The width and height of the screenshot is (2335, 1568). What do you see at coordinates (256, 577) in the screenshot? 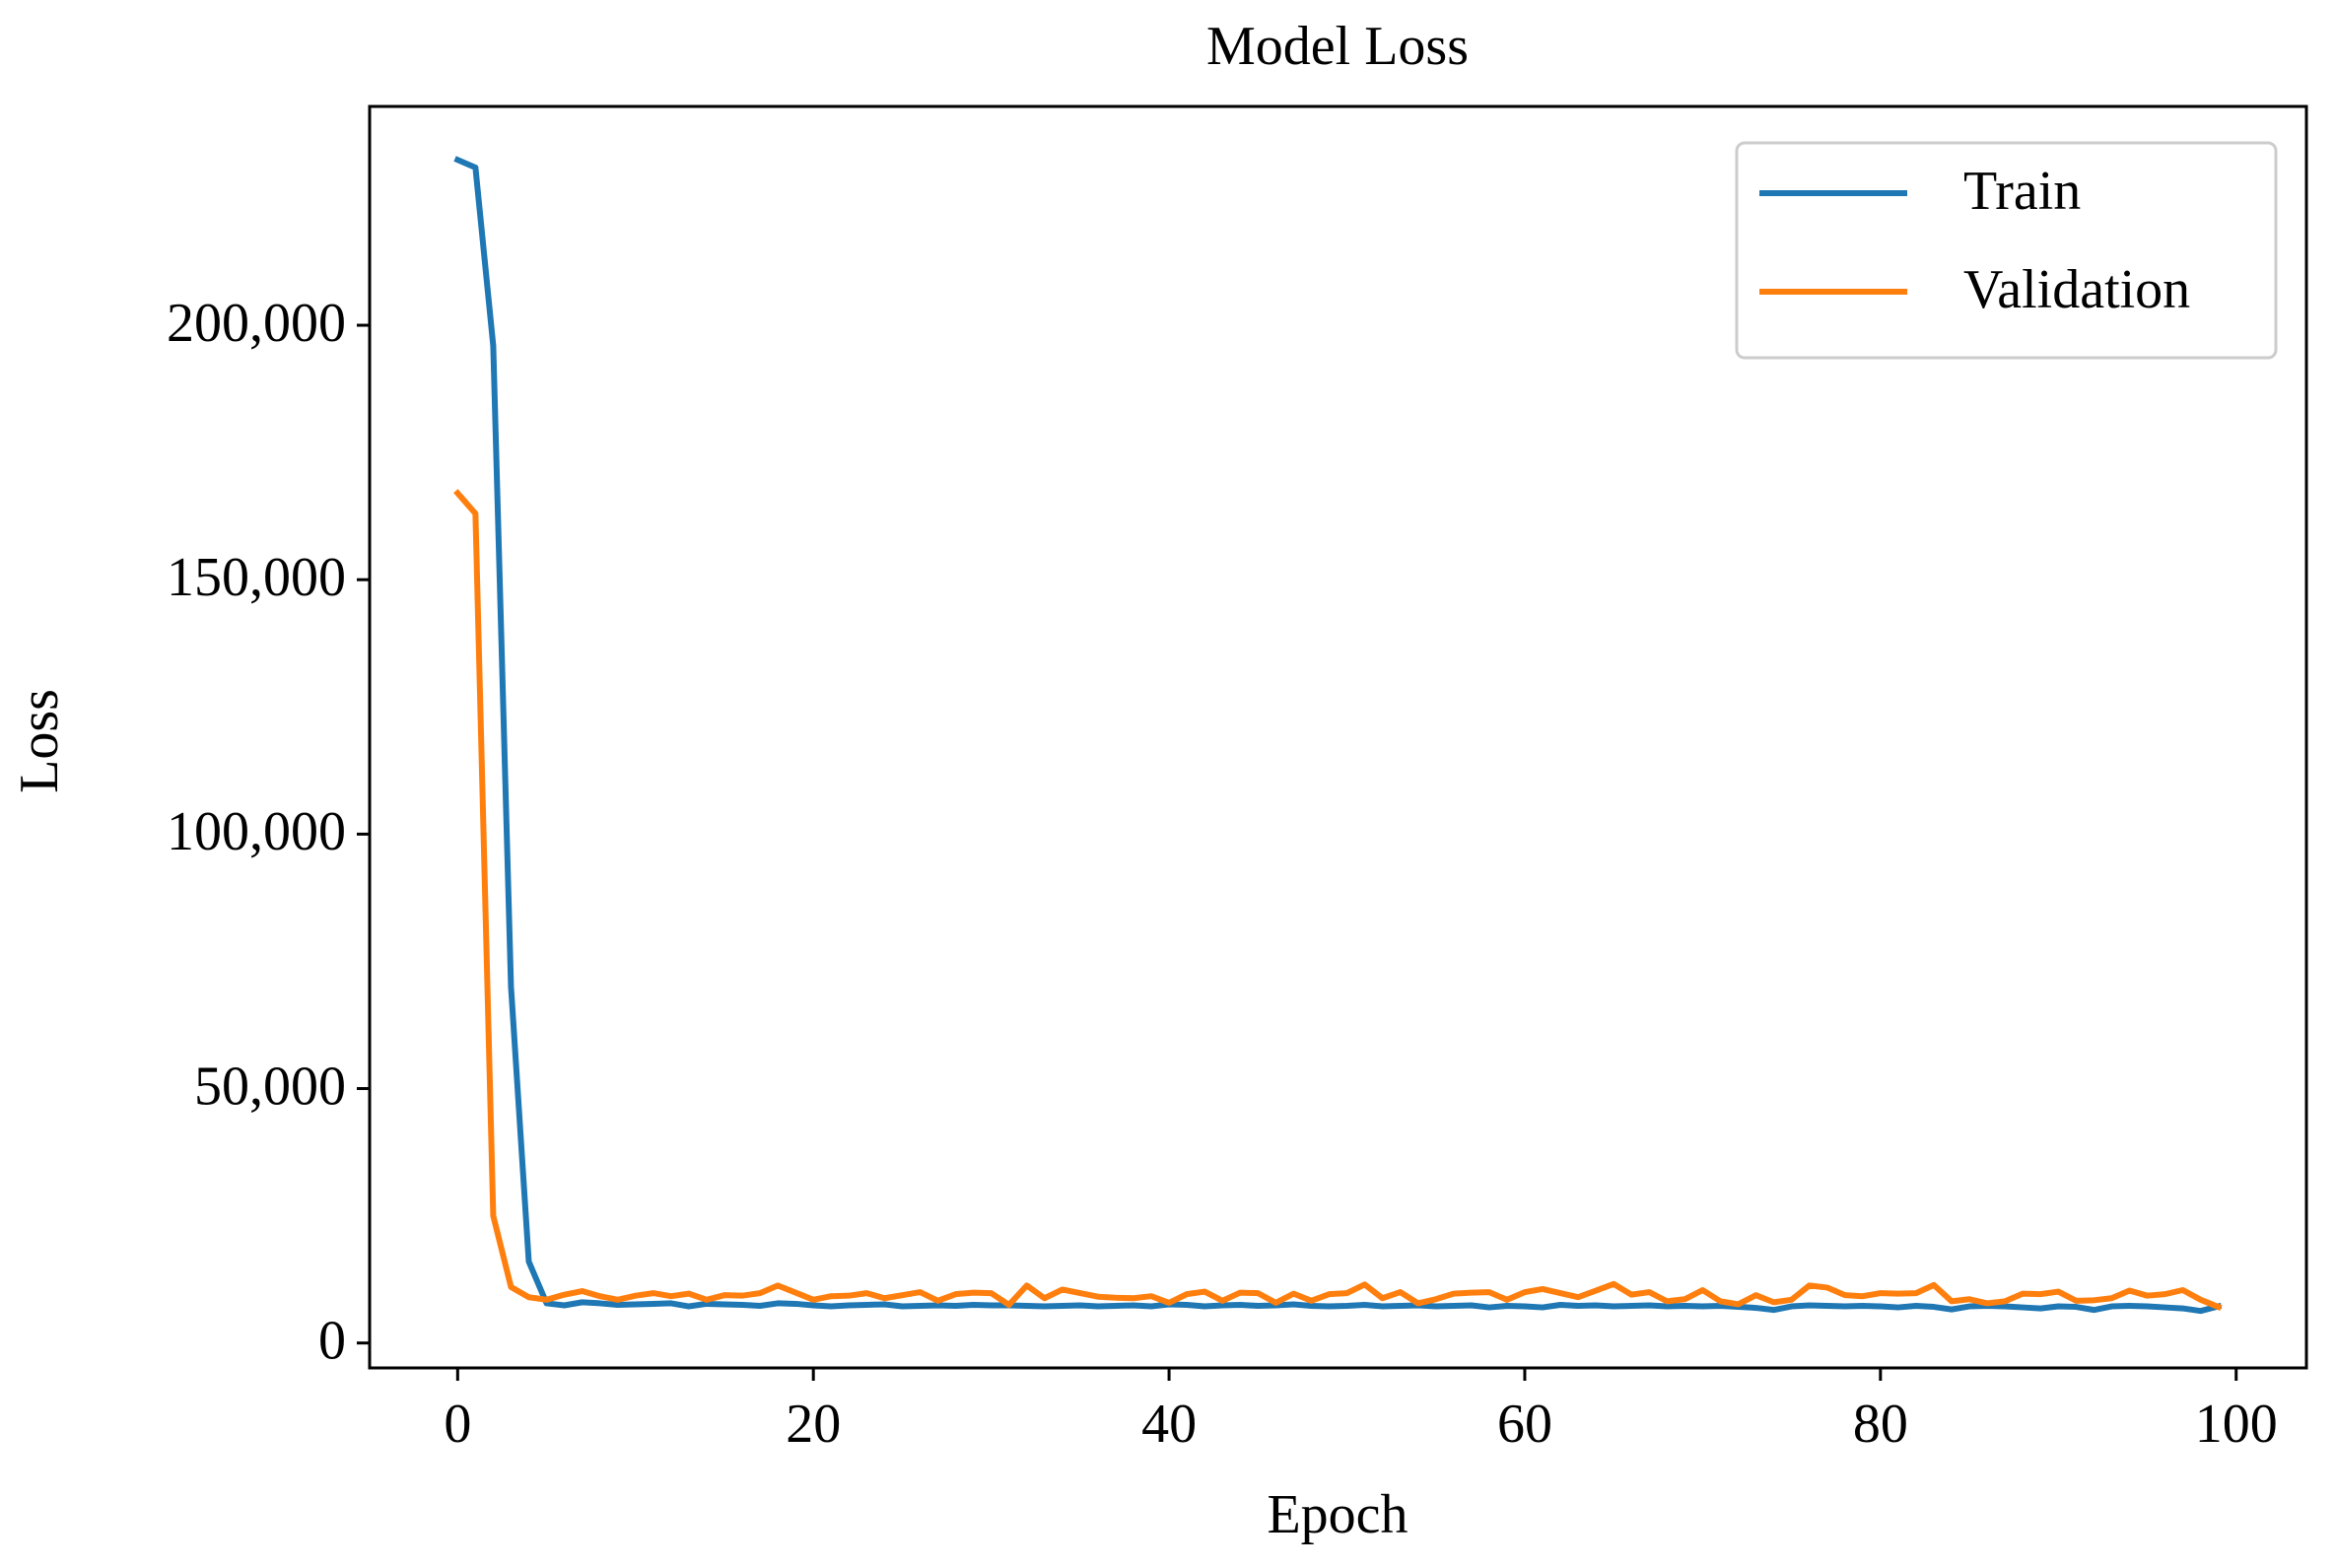
I see `y-tick-label: 150,000` at bounding box center [256, 577].